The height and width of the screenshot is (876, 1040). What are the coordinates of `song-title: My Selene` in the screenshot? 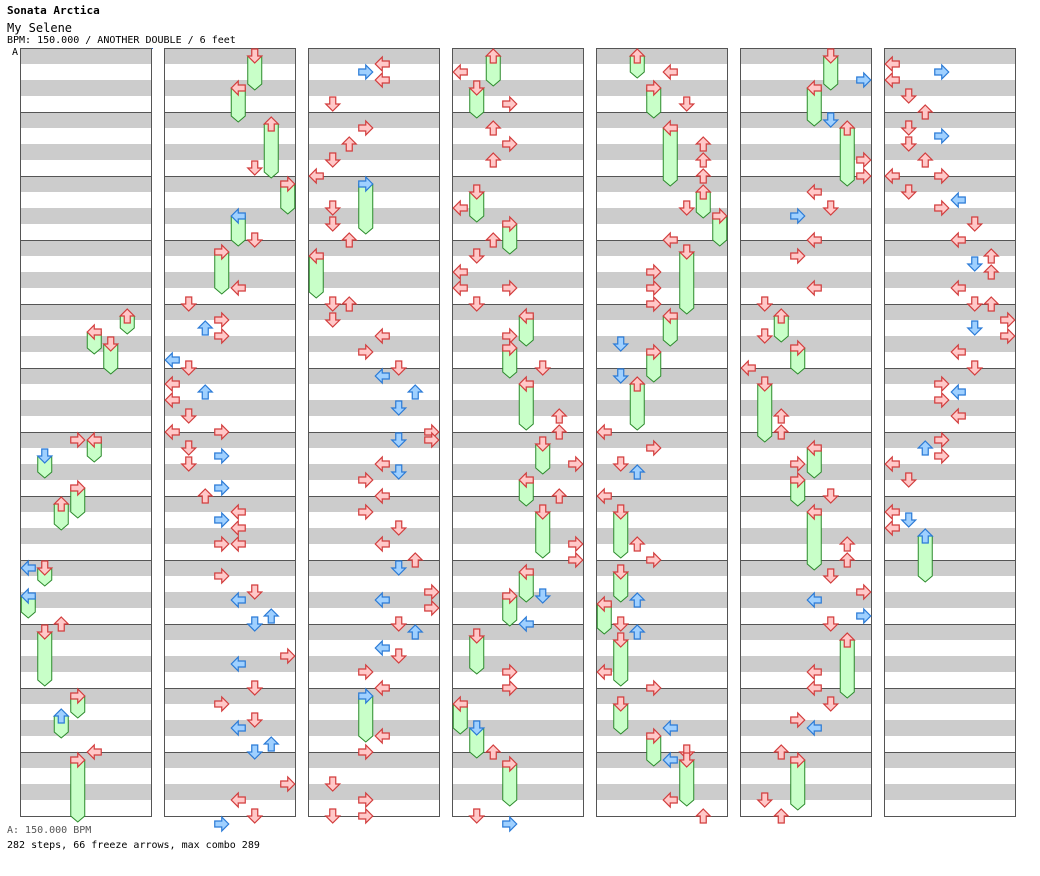 It's located at (40, 28).